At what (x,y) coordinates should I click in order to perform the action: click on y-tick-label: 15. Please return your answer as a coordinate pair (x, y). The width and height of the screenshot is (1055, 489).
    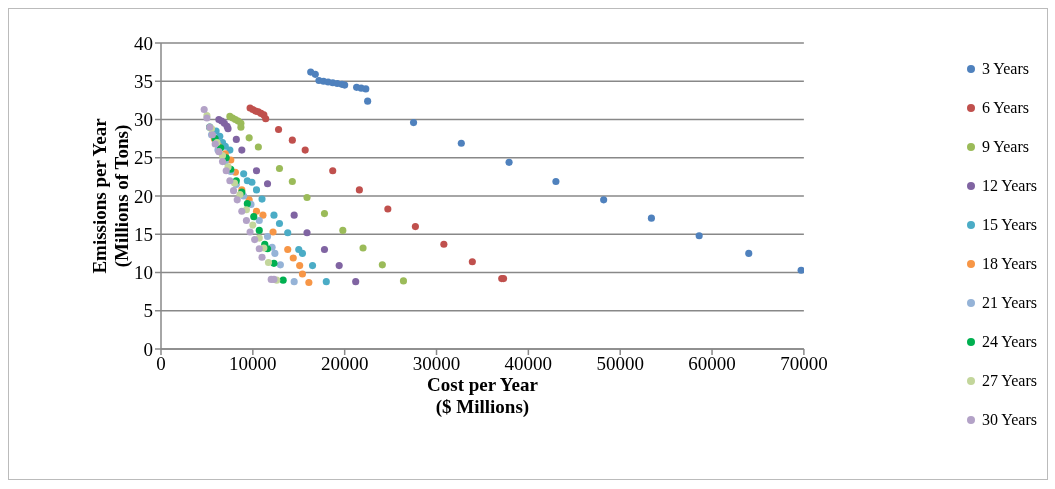
    Looking at the image, I should click on (143, 234).